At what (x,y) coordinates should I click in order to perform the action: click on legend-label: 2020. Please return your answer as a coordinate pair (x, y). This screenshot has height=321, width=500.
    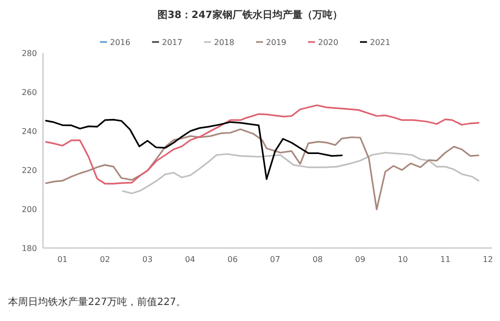
    Looking at the image, I should click on (328, 42).